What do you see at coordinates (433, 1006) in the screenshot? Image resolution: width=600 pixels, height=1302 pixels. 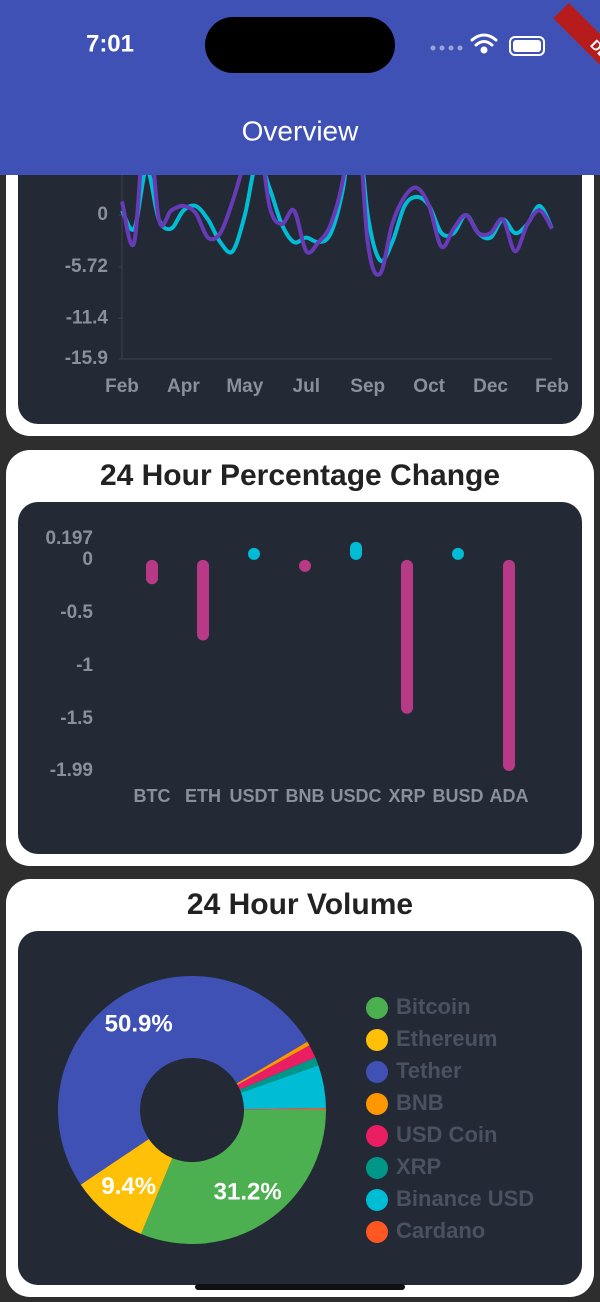 I see `legend-label: Bitcoin` at bounding box center [433, 1006].